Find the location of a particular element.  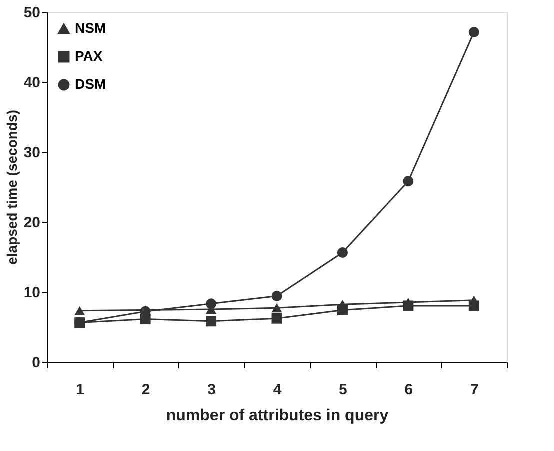

x-axis-title: number of attributes in query is located at coordinates (277, 416).